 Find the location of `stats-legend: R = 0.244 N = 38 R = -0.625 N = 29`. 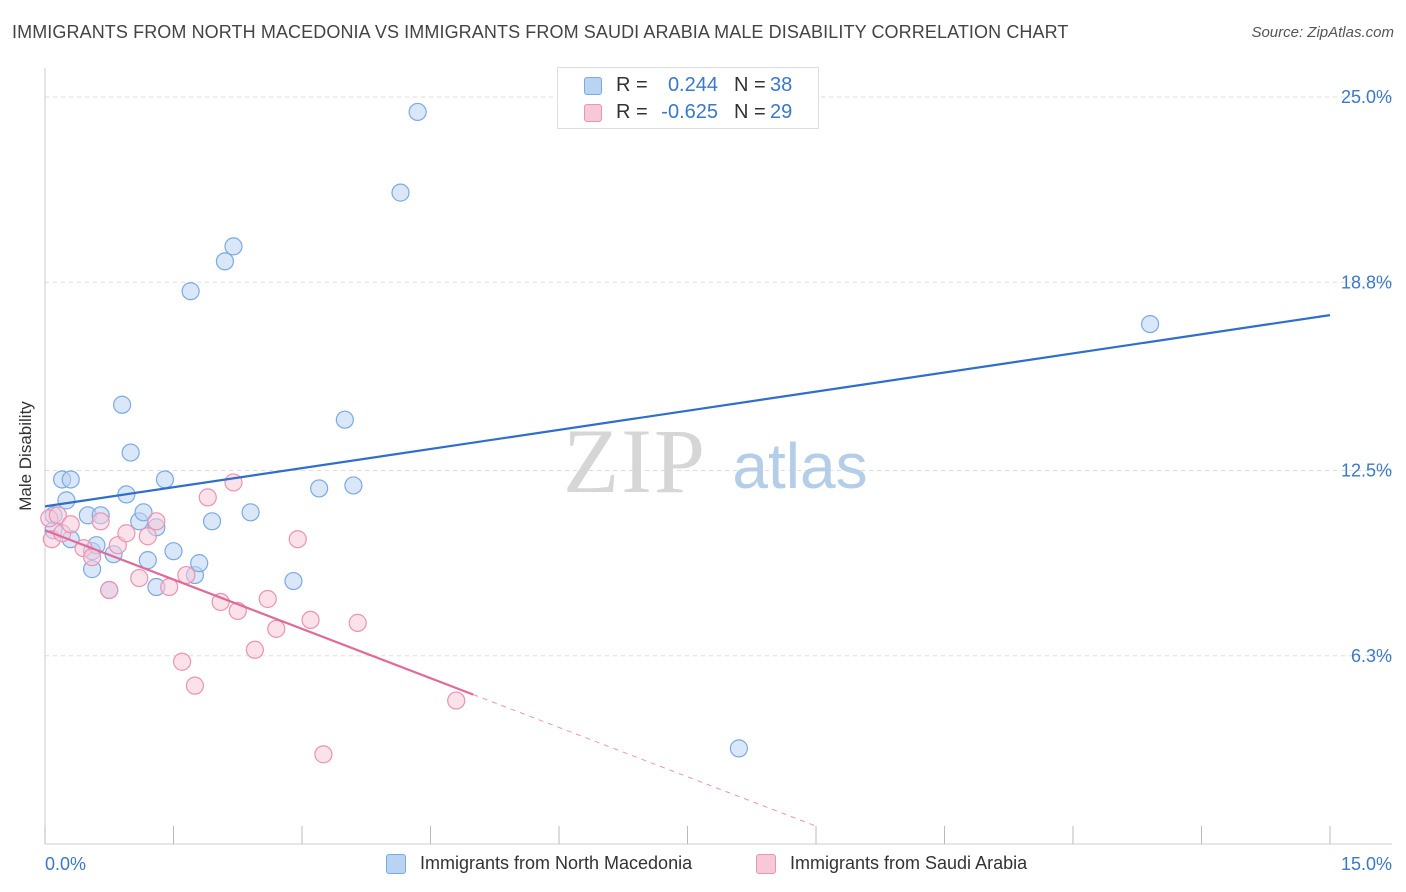

stats-legend: R = 0.244 N = 38 R = -0.625 N = 29 is located at coordinates (688, 98).